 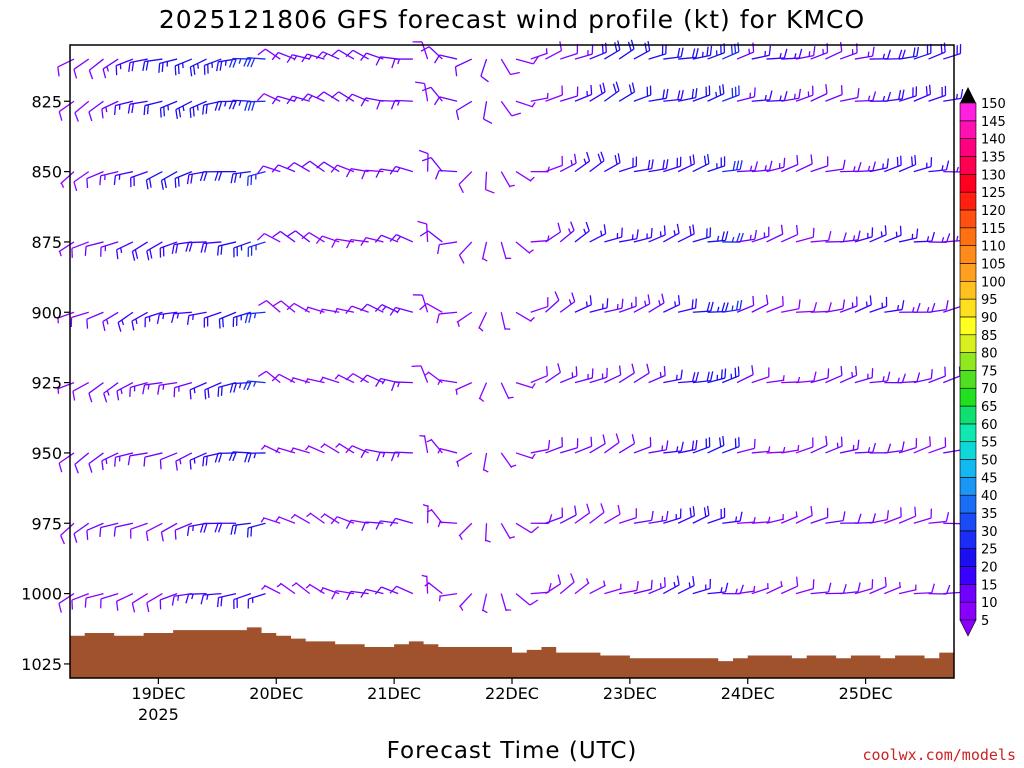 What do you see at coordinates (989, 568) in the screenshot?
I see `colorbar-label: 20` at bounding box center [989, 568].